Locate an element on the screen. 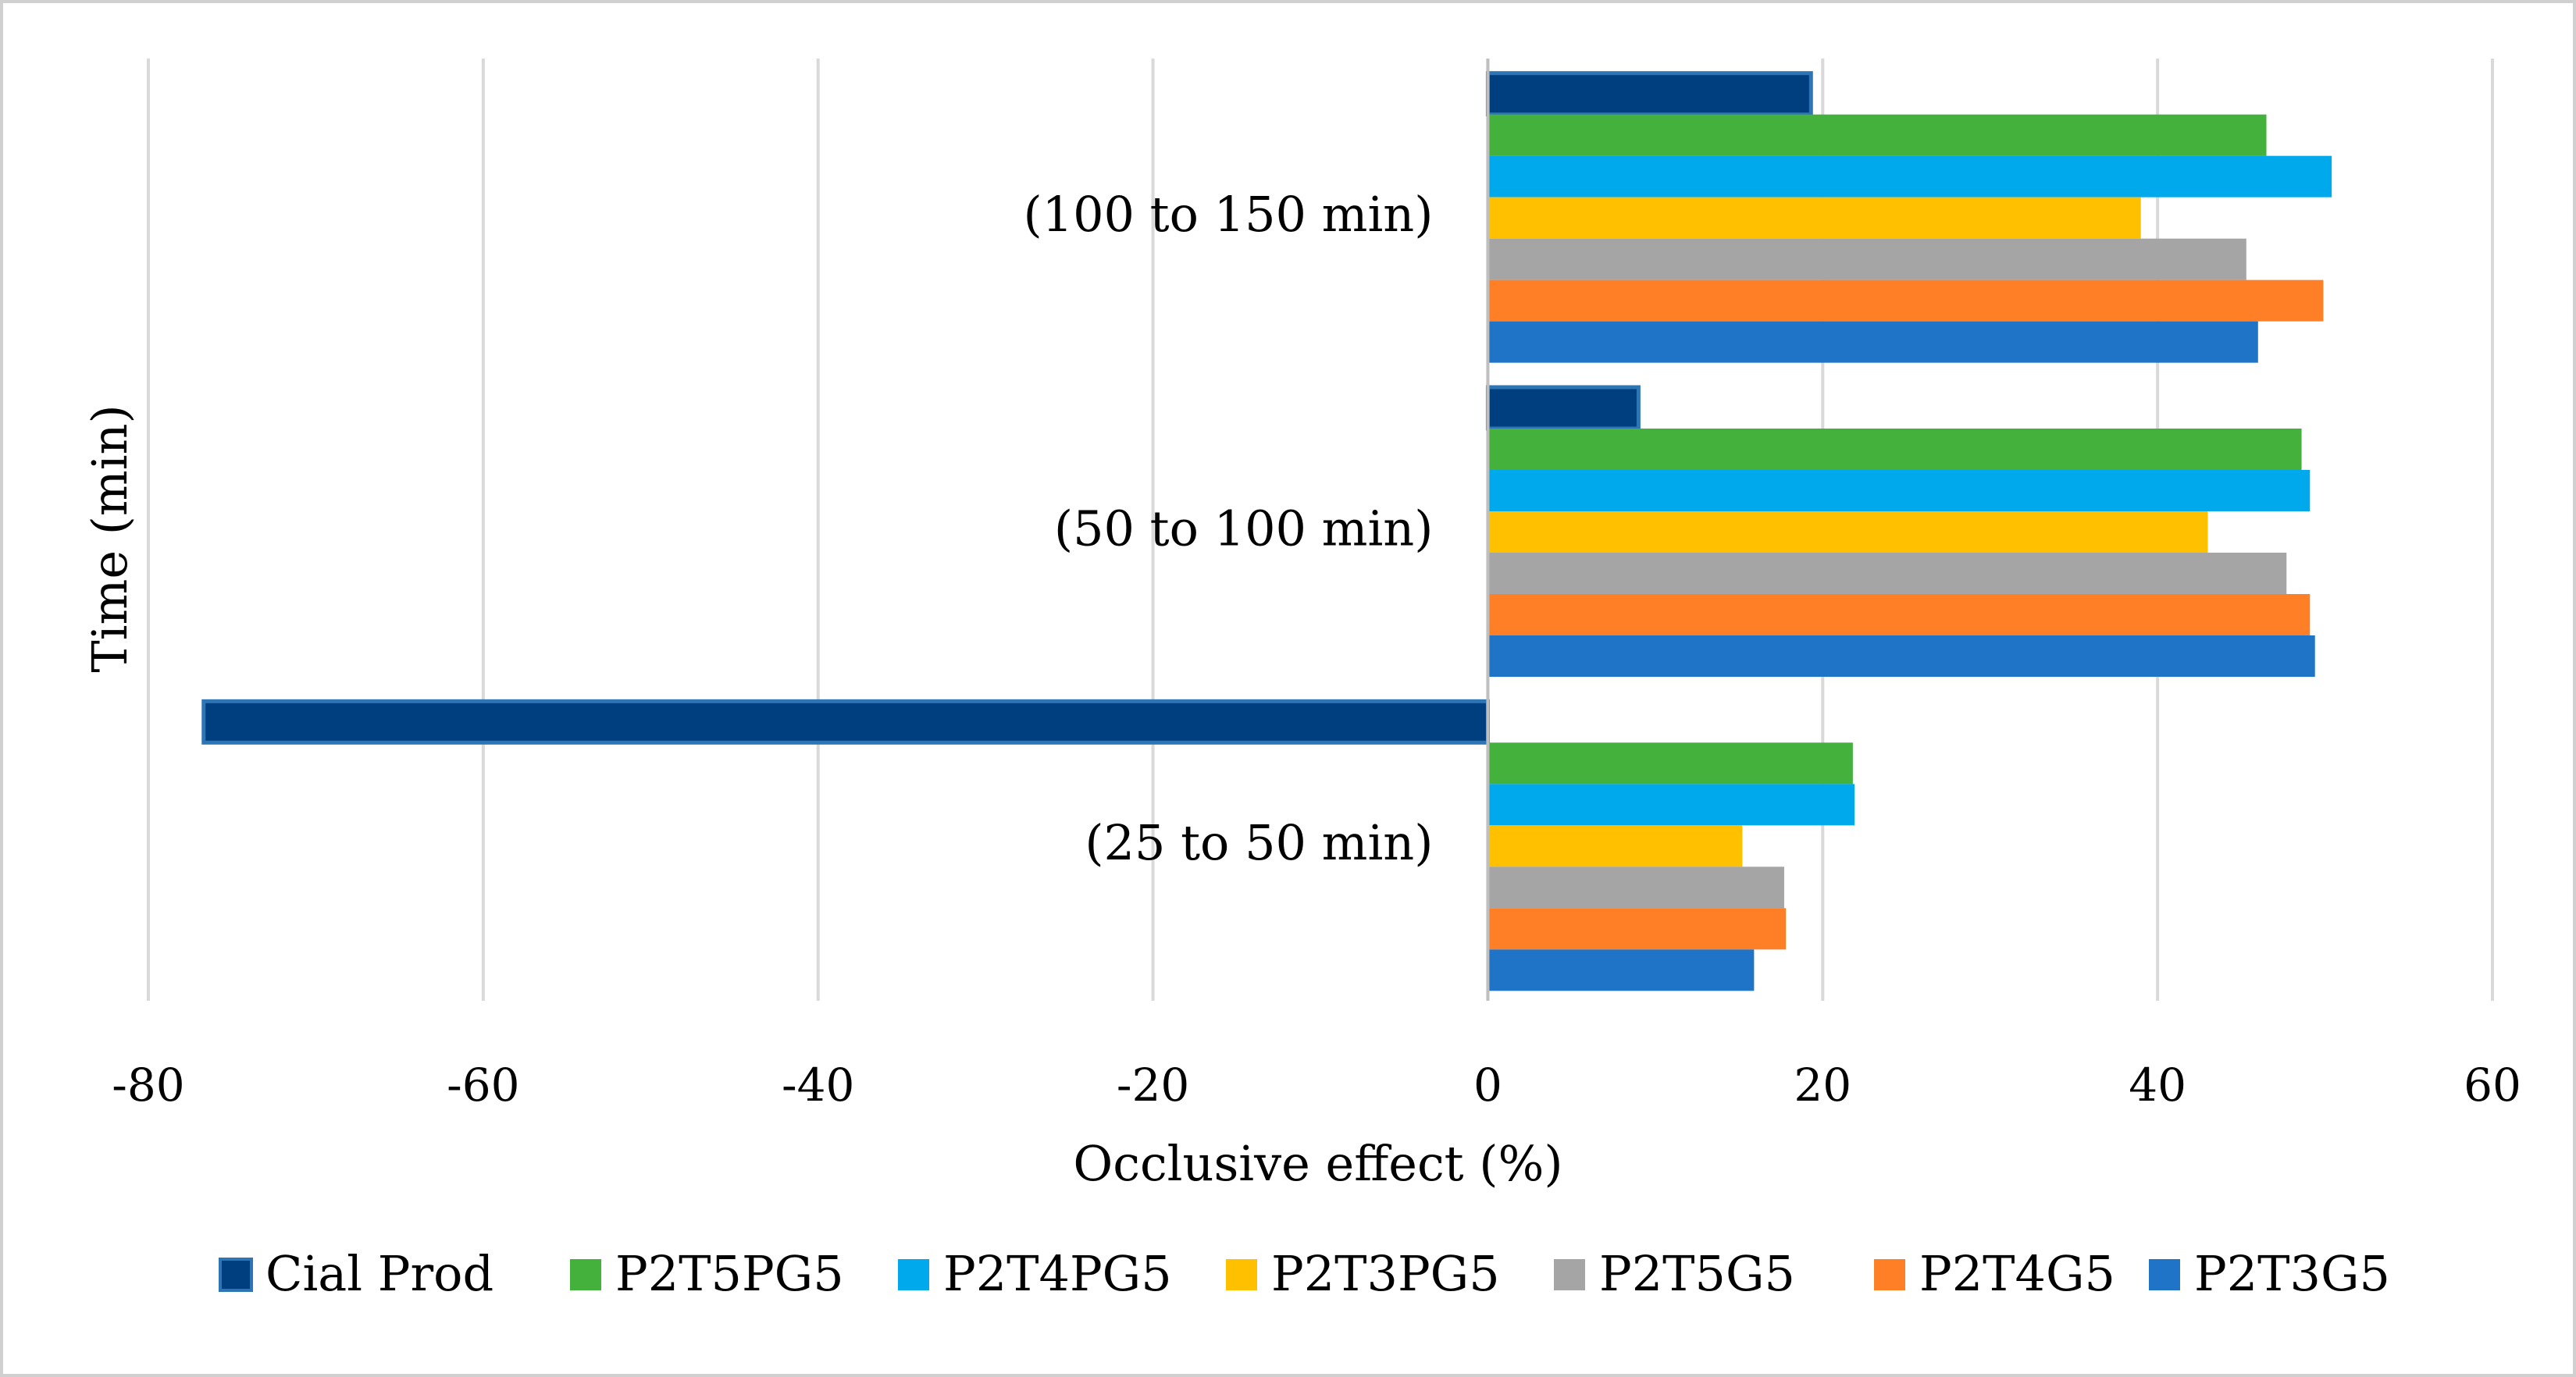 Image resolution: width=2576 pixels, height=1377 pixels. x-tick-label: 20 is located at coordinates (1823, 1085).